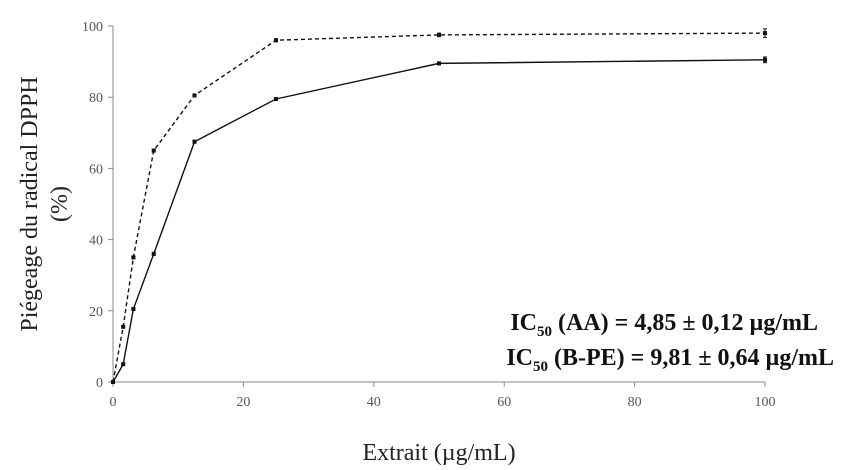  I want to click on x-tick-label: 100, so click(765, 402).